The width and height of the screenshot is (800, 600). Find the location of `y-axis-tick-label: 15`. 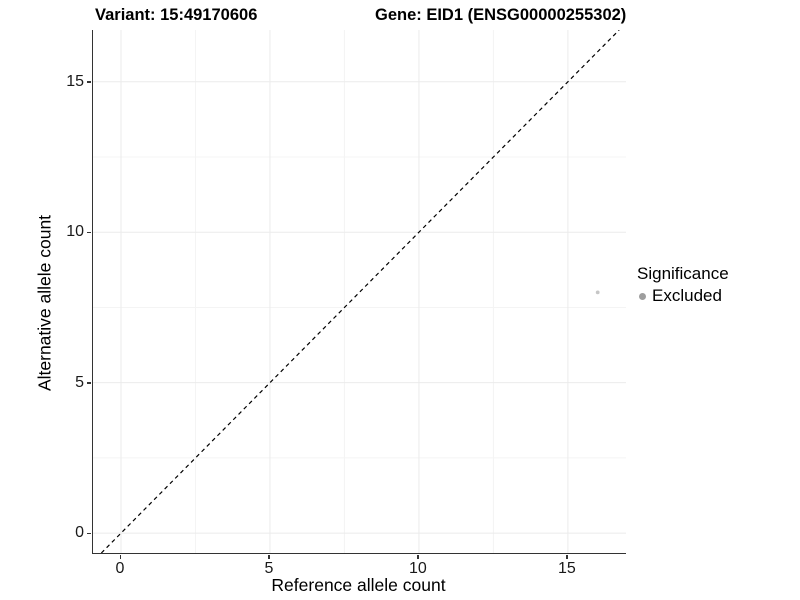

y-axis-tick-label: 15 is located at coordinates (75, 81).